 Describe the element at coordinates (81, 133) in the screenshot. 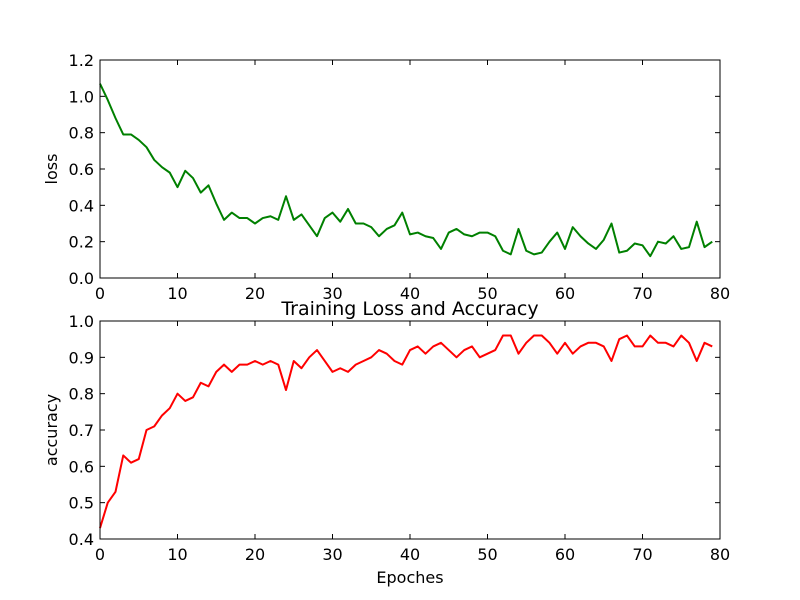

I see `loss-y-tick-label: 0.8` at that location.